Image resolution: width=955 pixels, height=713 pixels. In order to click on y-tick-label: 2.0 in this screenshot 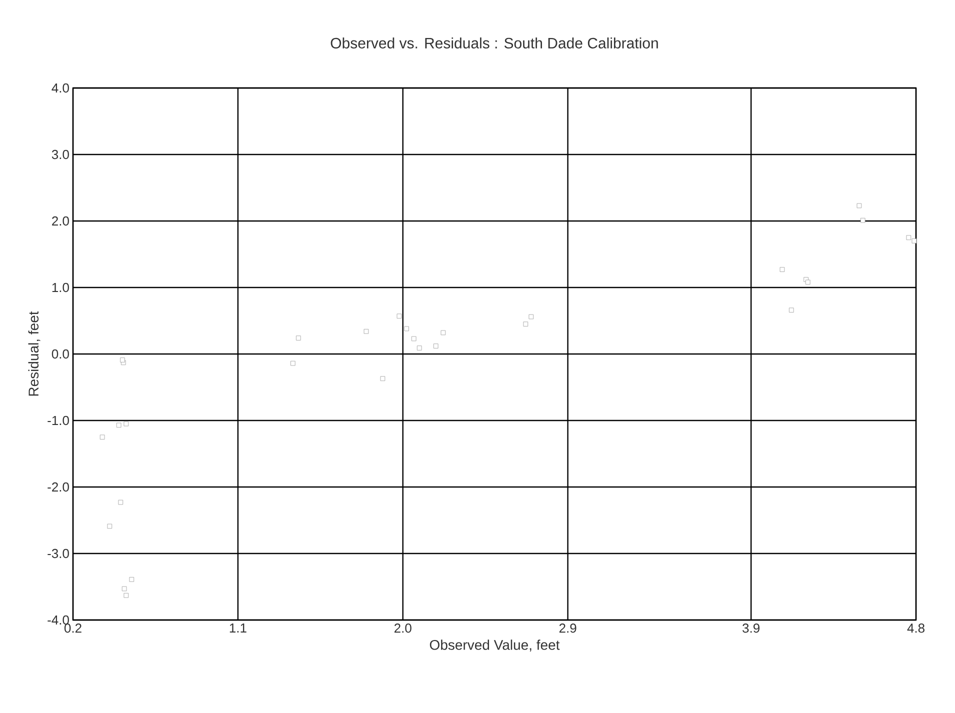, I will do `click(60, 221)`.